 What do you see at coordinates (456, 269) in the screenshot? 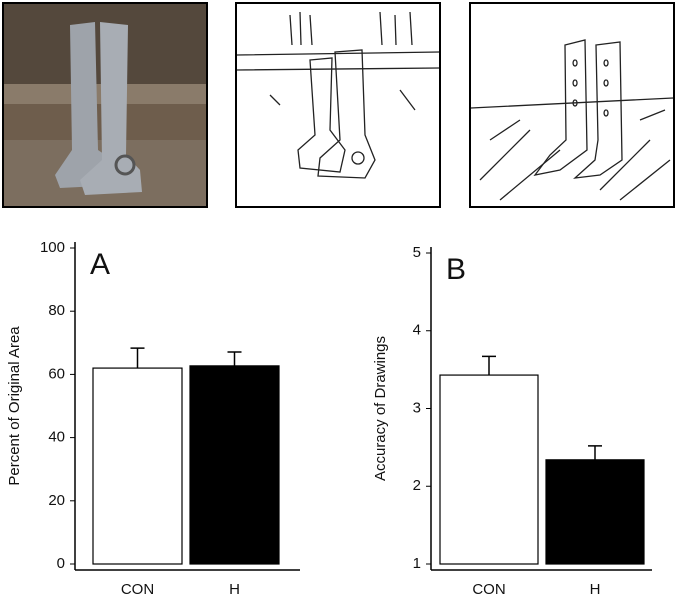
I see `panel-label: B` at bounding box center [456, 269].